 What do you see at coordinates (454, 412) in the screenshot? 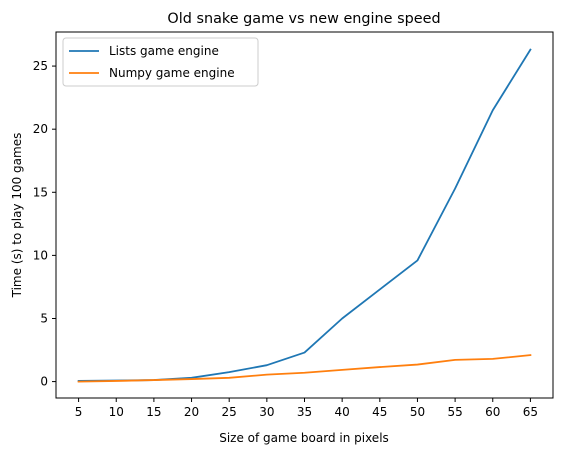
I see `x-tick-label: 55` at bounding box center [454, 412].